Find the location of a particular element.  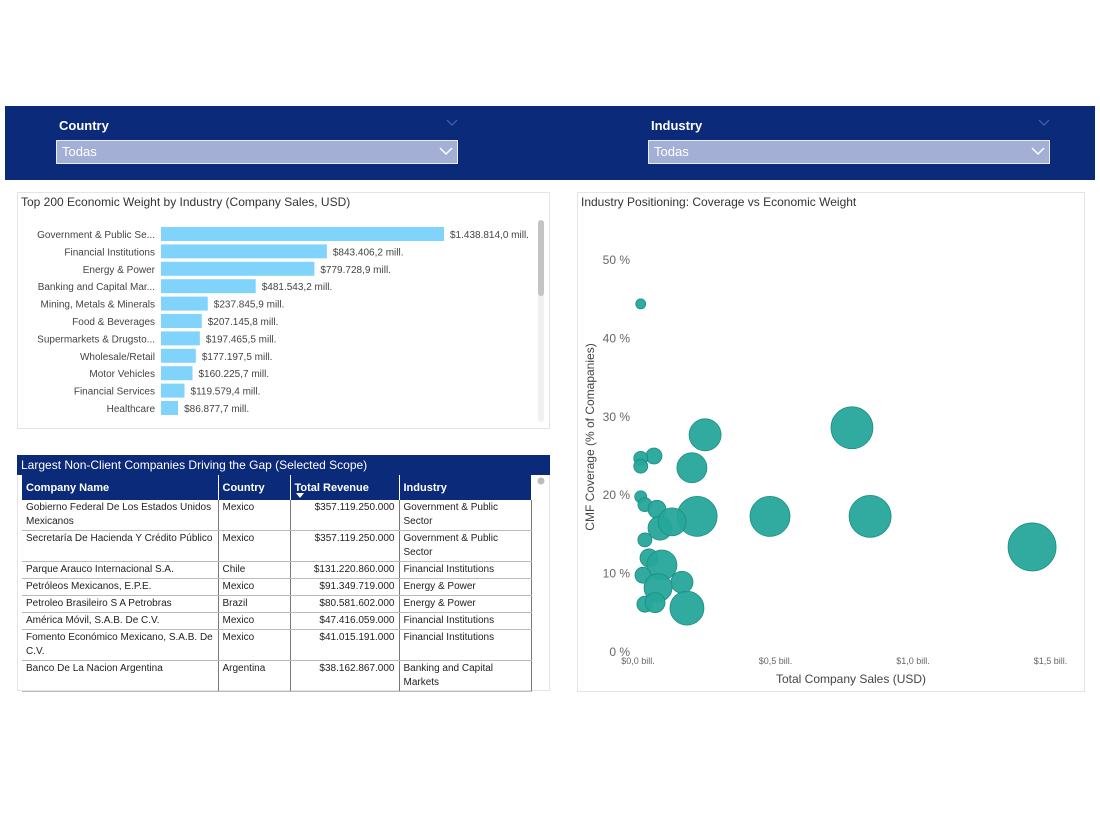

table-cell: $38.162.867.000 is located at coordinates (345, 676).